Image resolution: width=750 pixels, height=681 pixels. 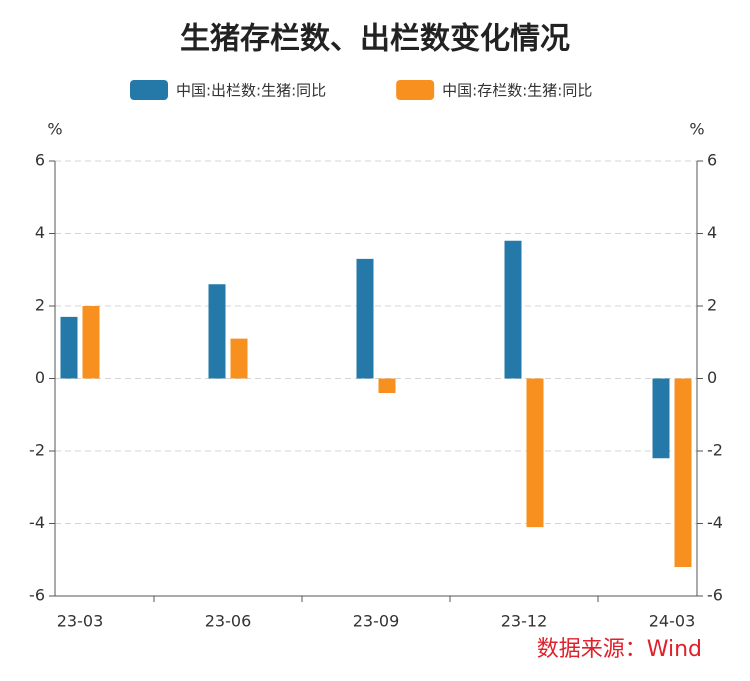 What do you see at coordinates (376, 621) in the screenshot?
I see `x-tick-label: 23-09` at bounding box center [376, 621].